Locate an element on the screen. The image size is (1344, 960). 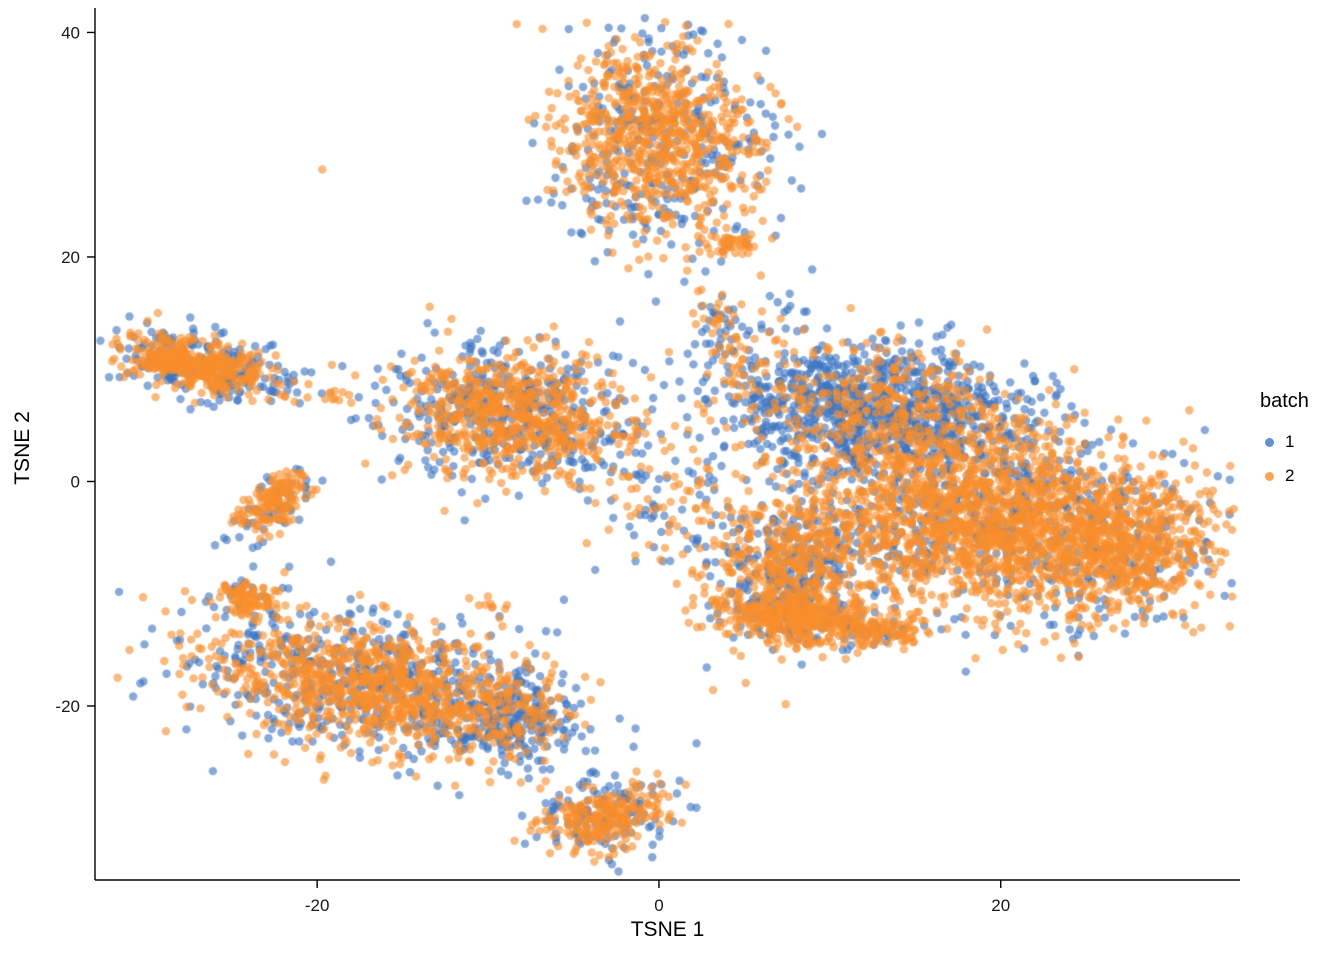
x-tick-label: 20 is located at coordinates (1000, 905).